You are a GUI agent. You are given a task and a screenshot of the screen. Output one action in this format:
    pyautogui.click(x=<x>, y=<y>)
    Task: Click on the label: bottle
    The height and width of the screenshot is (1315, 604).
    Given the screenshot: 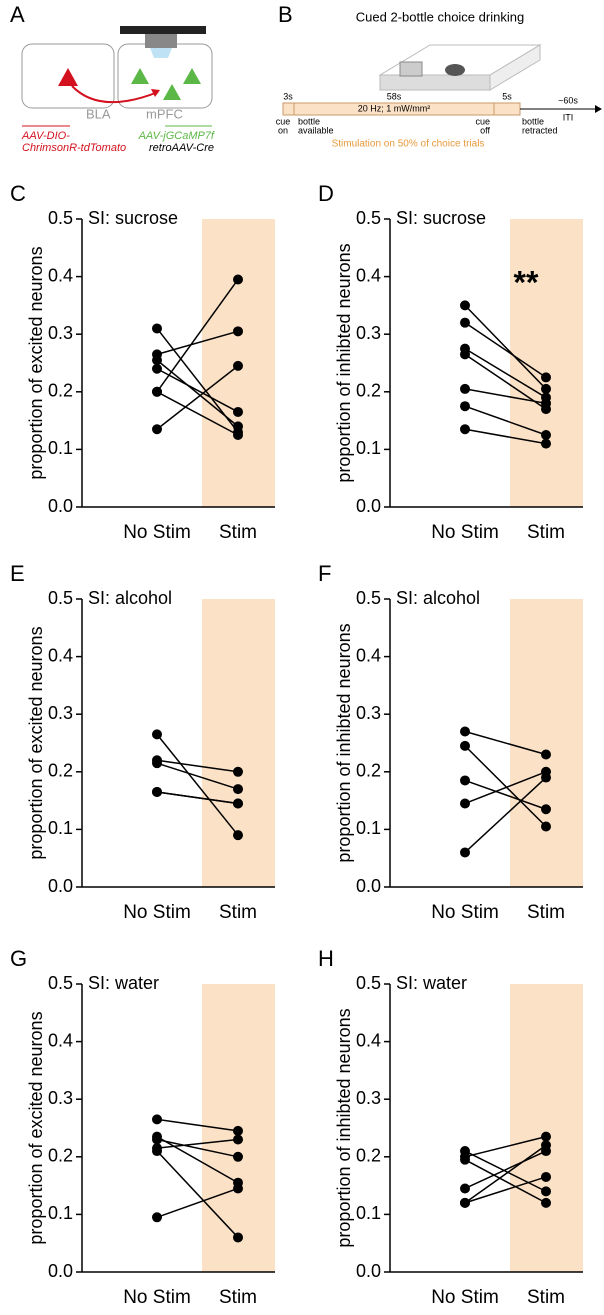 What is the action you would take?
    pyautogui.click(x=533, y=121)
    